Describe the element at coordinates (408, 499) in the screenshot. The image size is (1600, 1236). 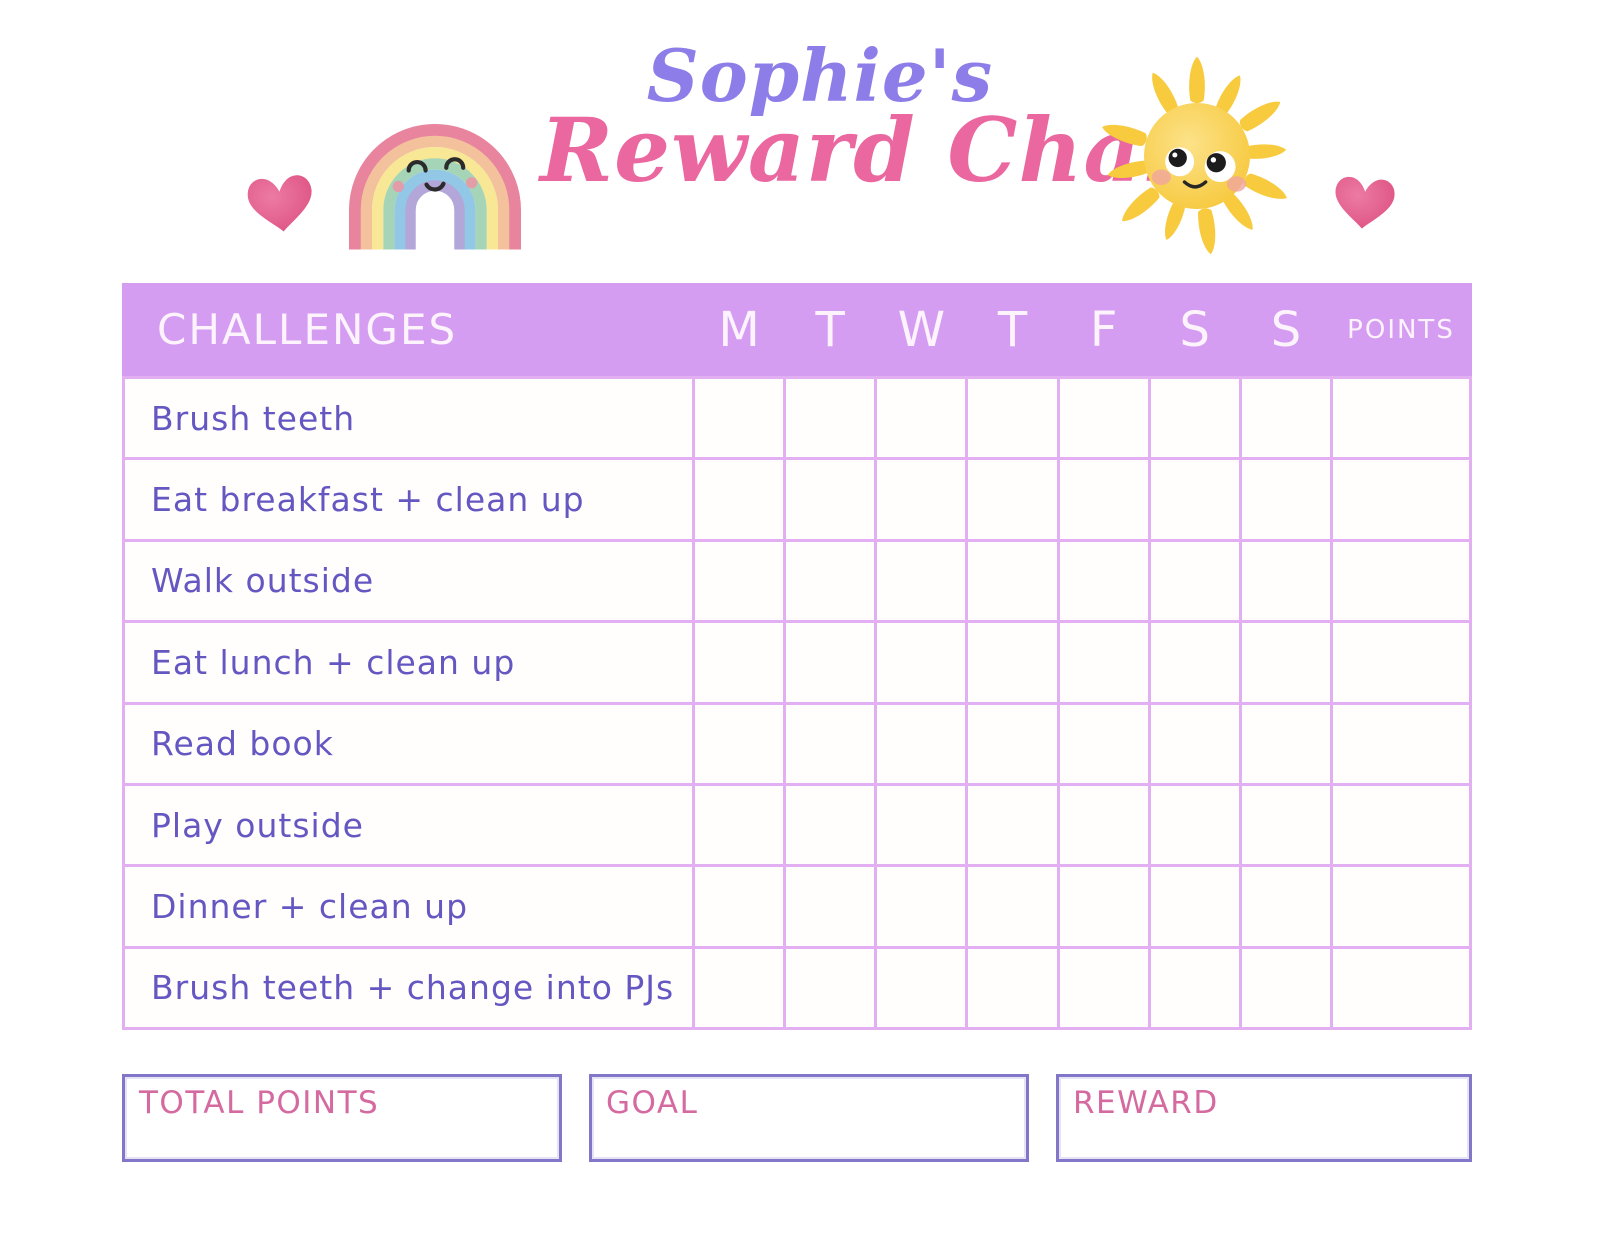
I see `challenge-label: Eat breakfast + clean up` at that location.